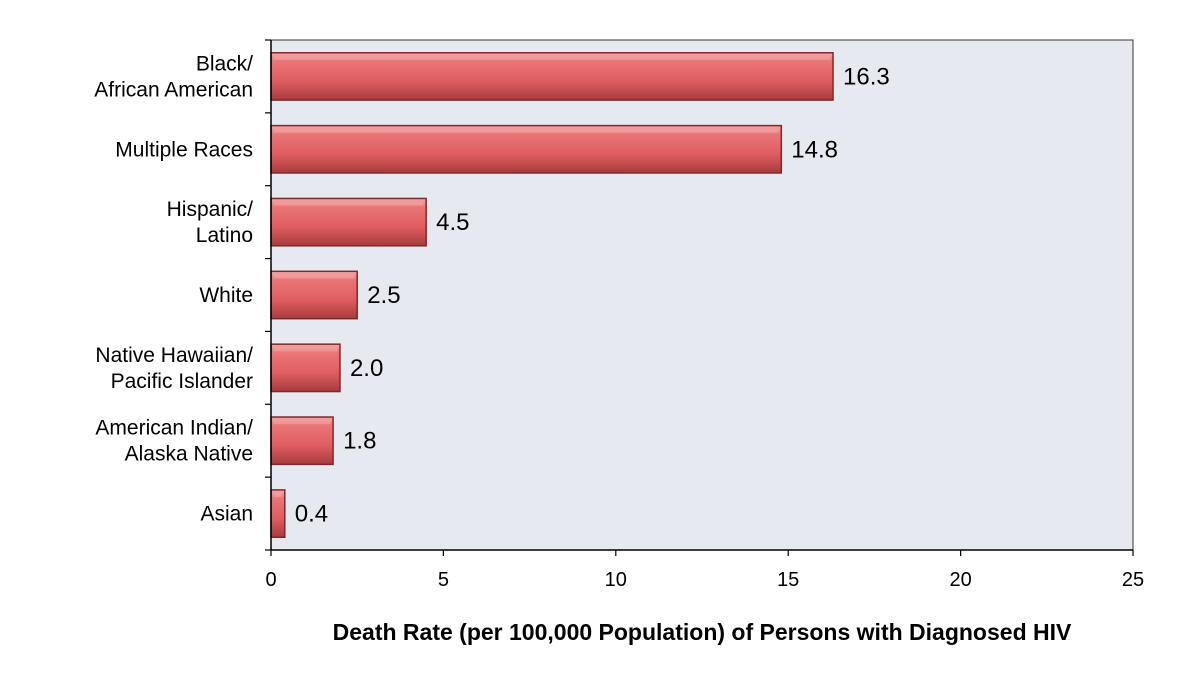 This screenshot has width=1200, height=678. Describe the element at coordinates (366, 368) in the screenshot. I see `value-label: 2.0` at that location.